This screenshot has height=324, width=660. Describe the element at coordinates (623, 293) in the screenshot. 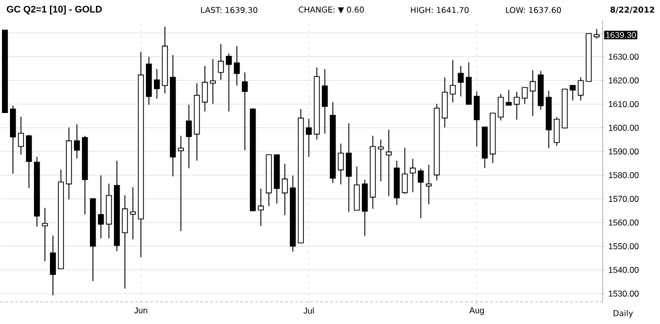

I see `y-tick-label: 1530.00` at that location.